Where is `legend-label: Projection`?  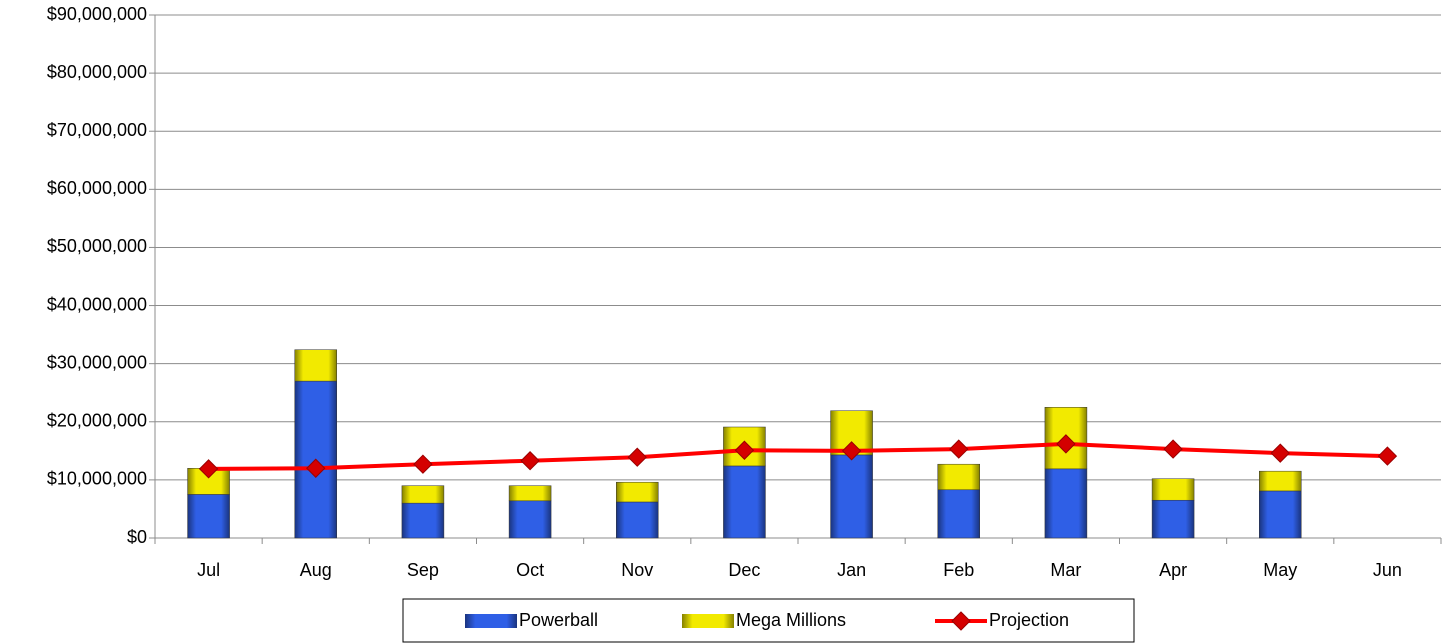 legend-label: Projection is located at coordinates (1029, 620).